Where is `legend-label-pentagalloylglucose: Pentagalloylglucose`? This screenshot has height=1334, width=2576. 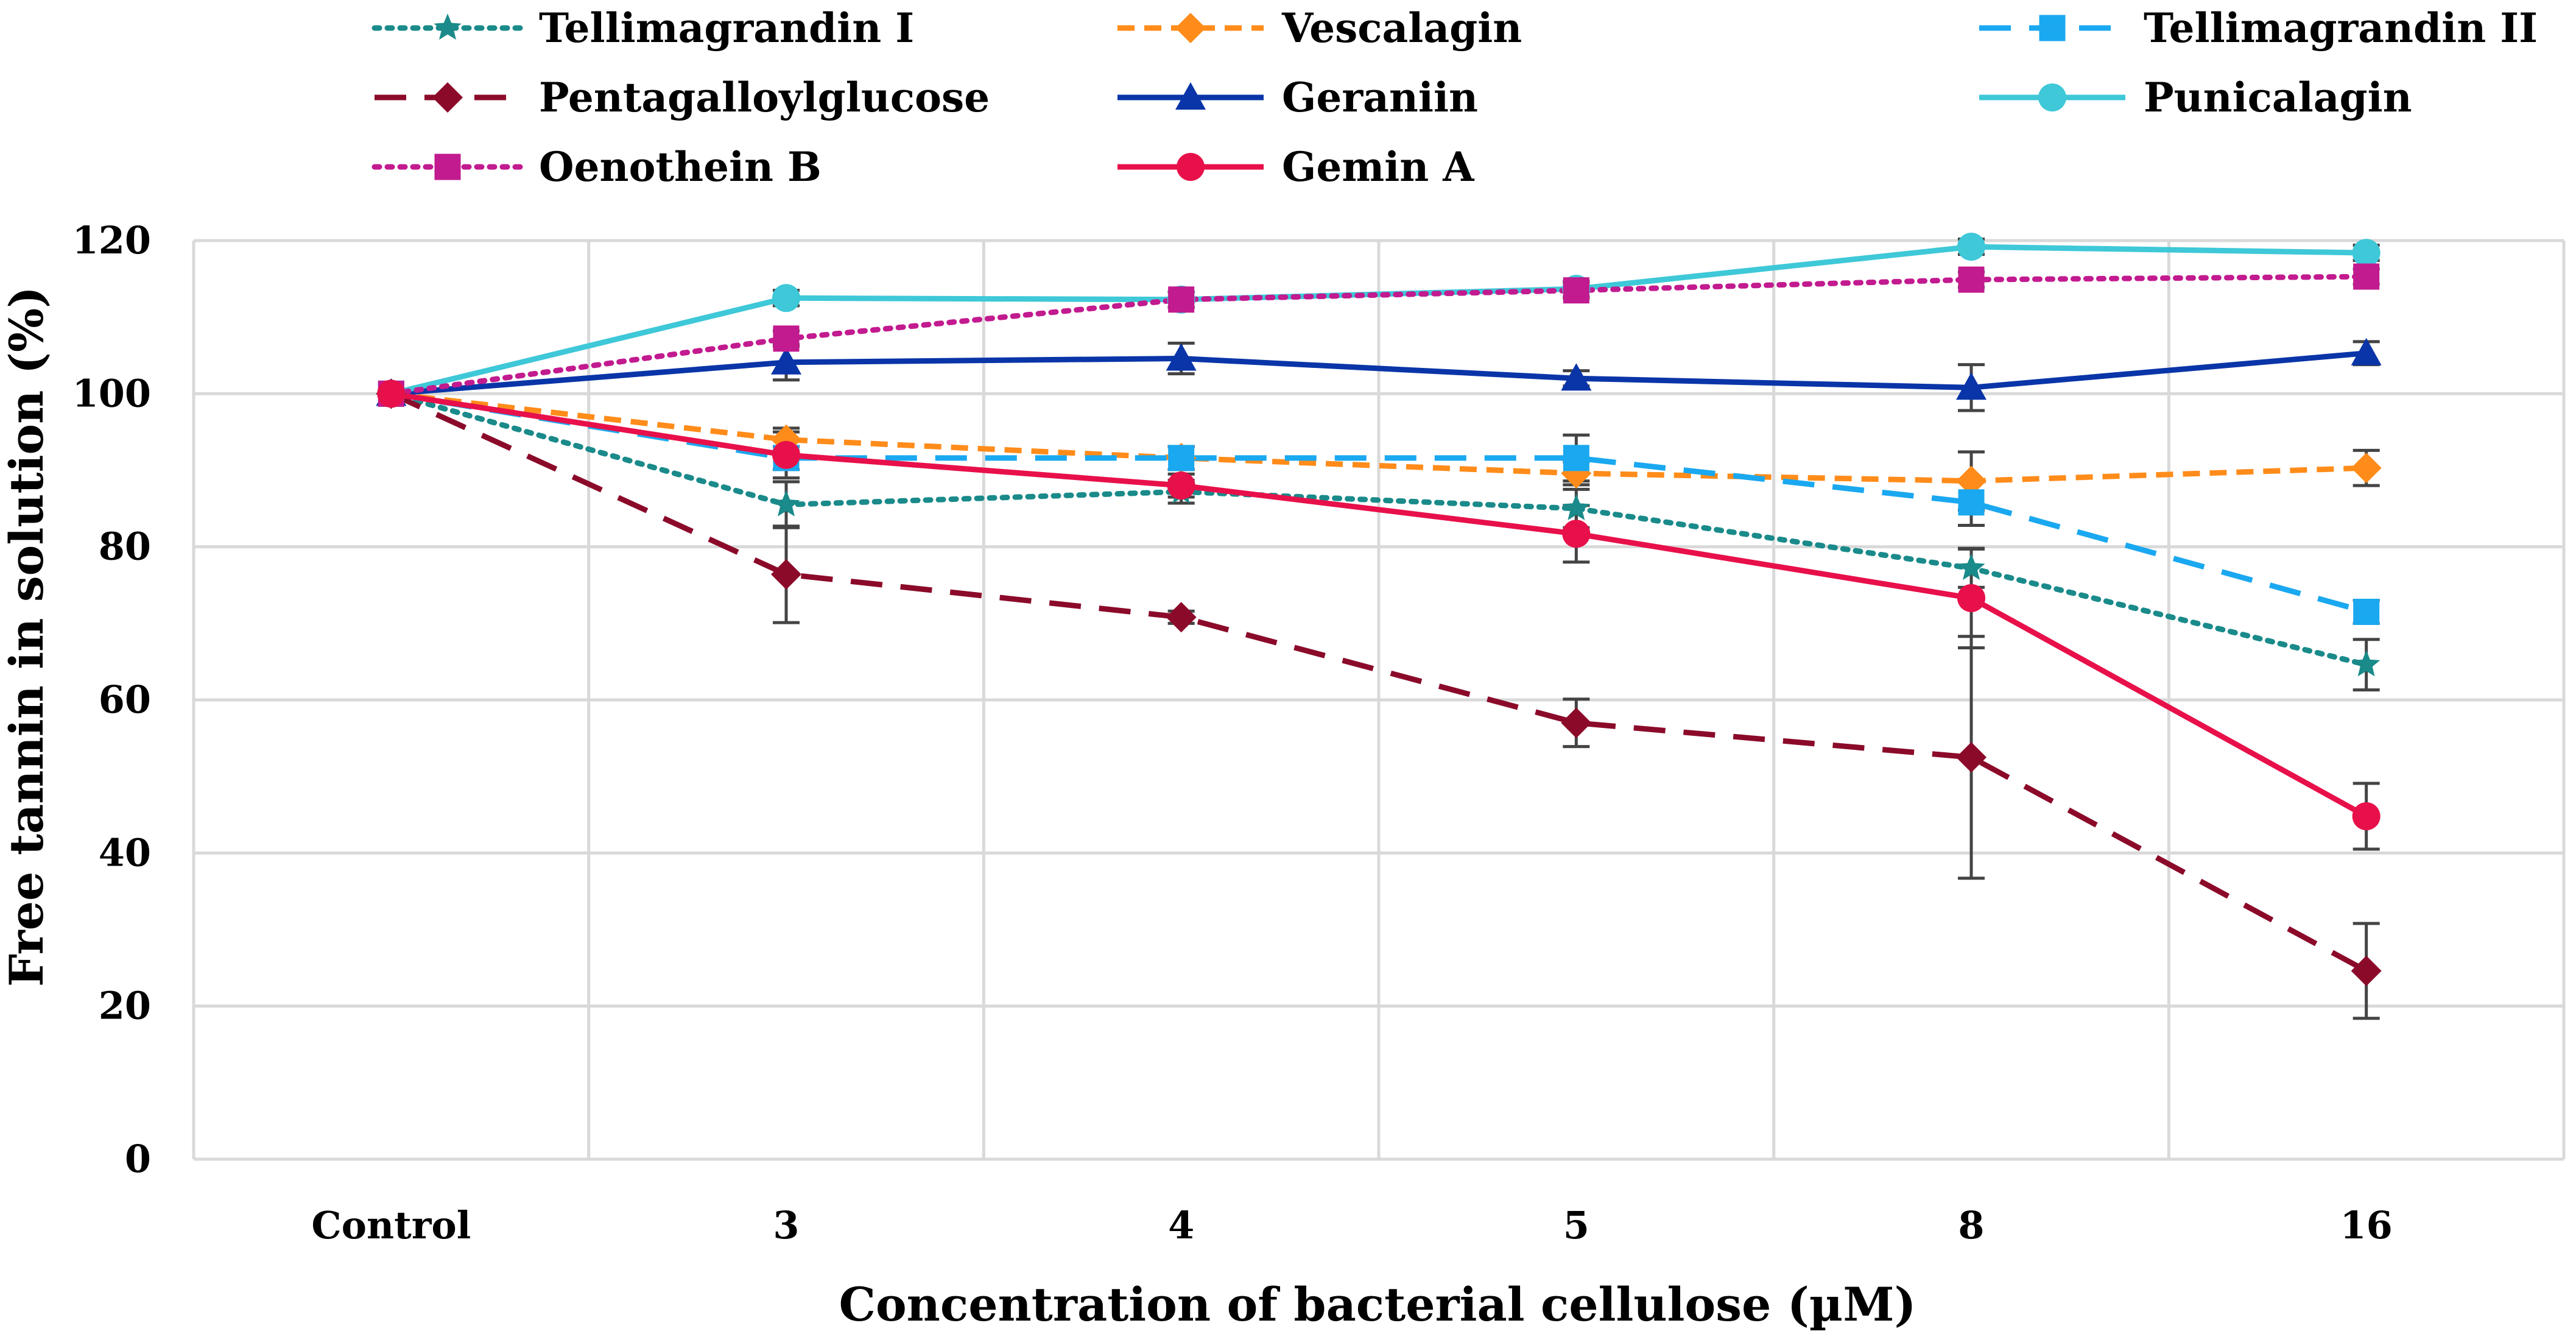 legend-label-pentagalloylglucose: Pentagalloylglucose is located at coordinates (764, 97).